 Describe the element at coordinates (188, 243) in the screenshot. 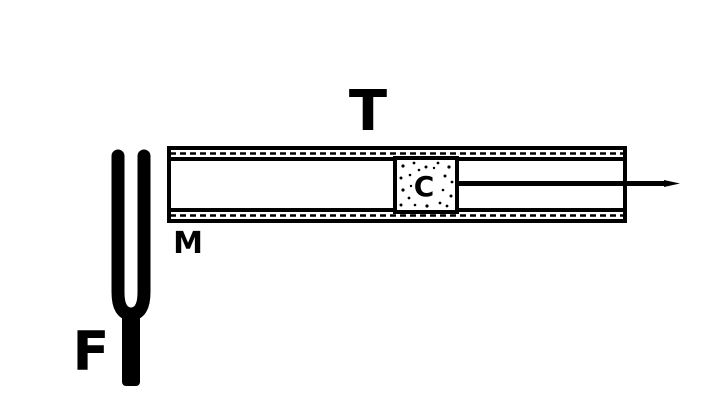

I see `label-m: M` at that location.